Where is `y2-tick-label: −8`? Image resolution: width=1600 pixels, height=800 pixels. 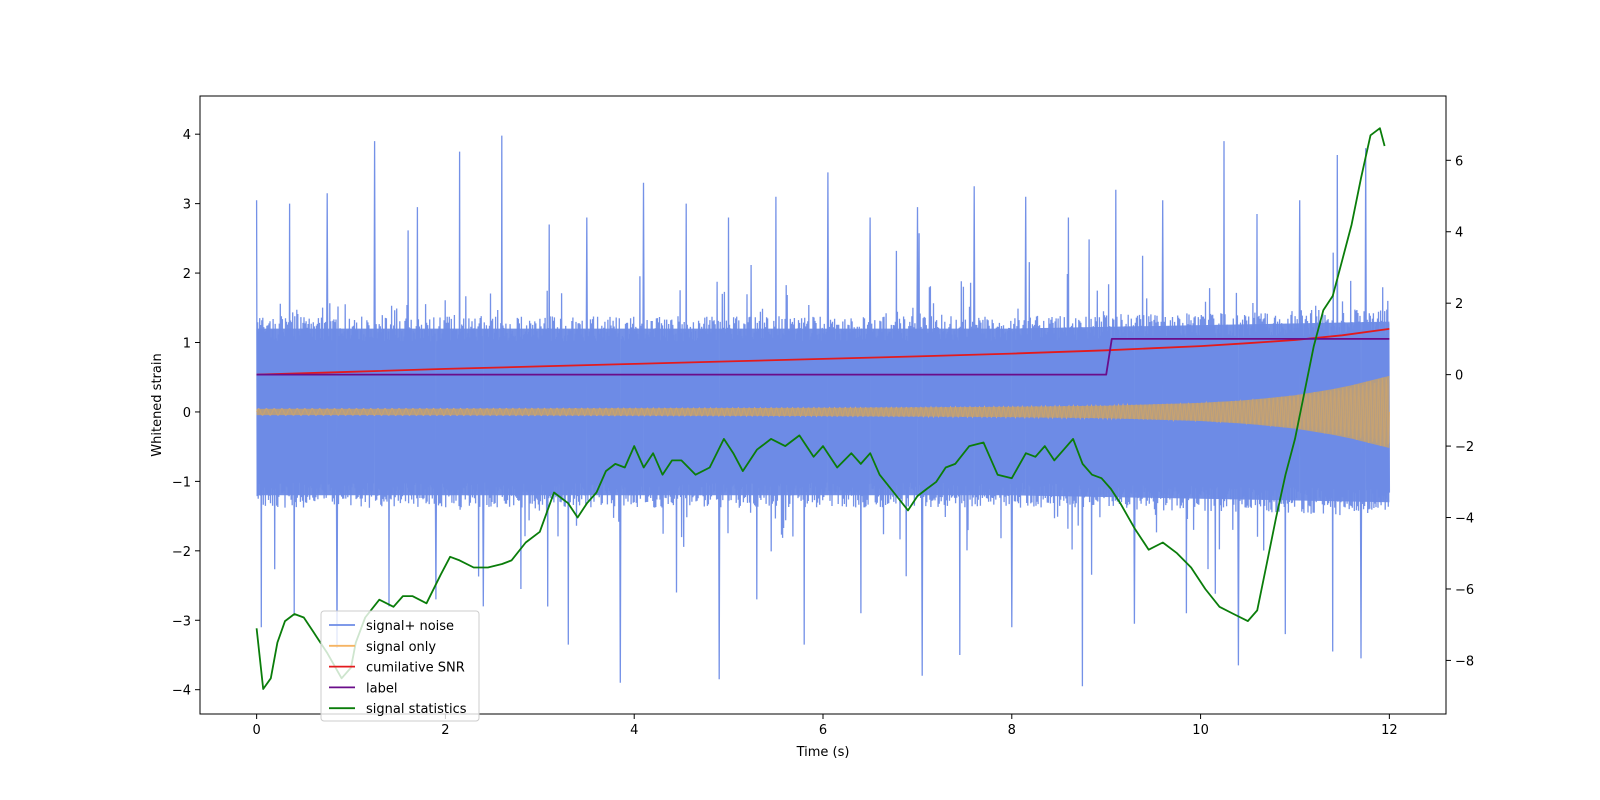
y2-tick-label: −8 is located at coordinates (1464, 661).